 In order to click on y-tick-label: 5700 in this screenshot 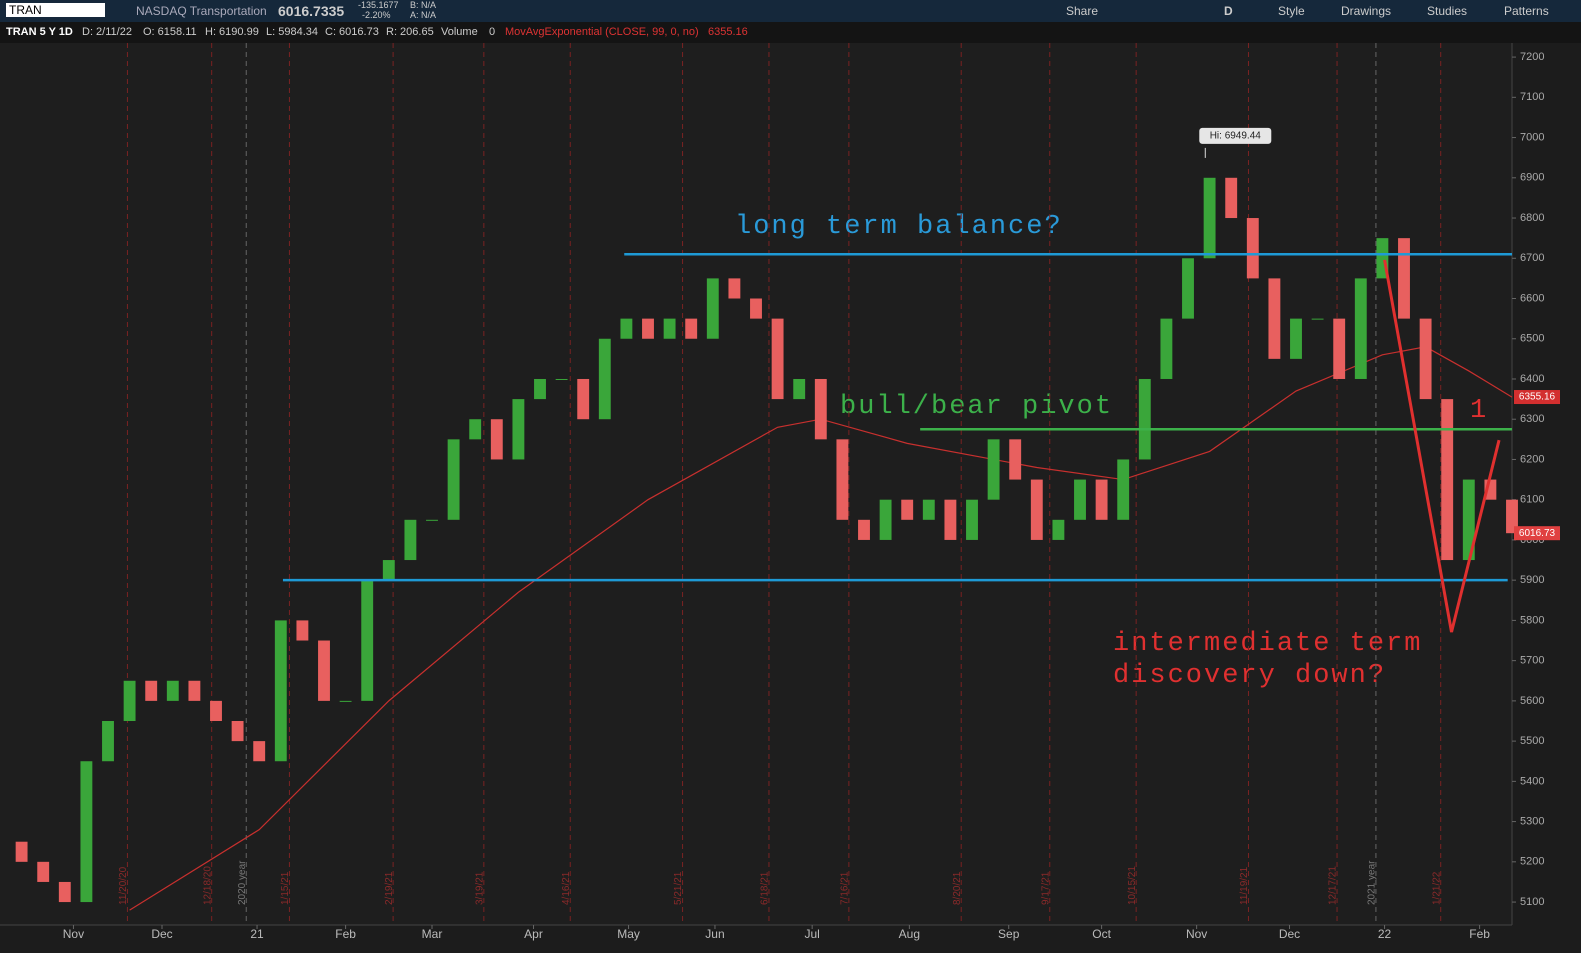, I will do `click(1532, 661)`.